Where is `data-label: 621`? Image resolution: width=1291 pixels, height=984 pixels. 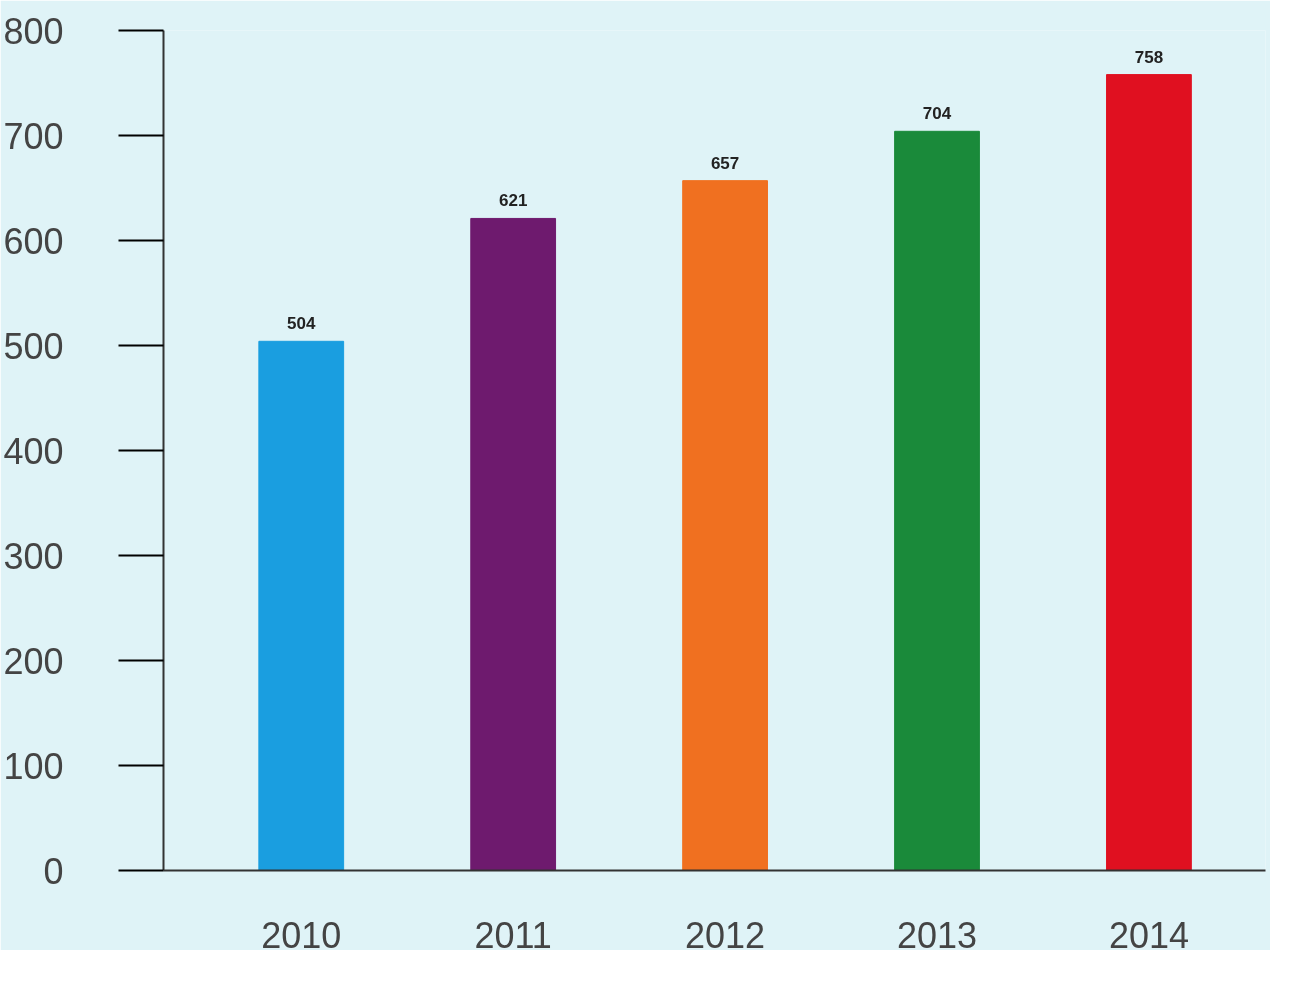
data-label: 621 is located at coordinates (513, 201).